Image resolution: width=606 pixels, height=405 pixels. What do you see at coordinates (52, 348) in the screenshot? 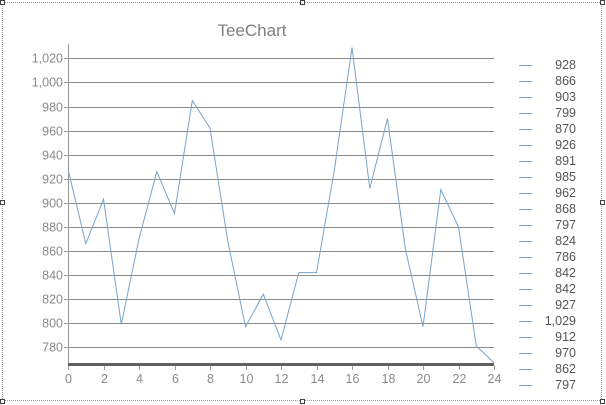
I see `y-tick-label: 780` at bounding box center [52, 348].